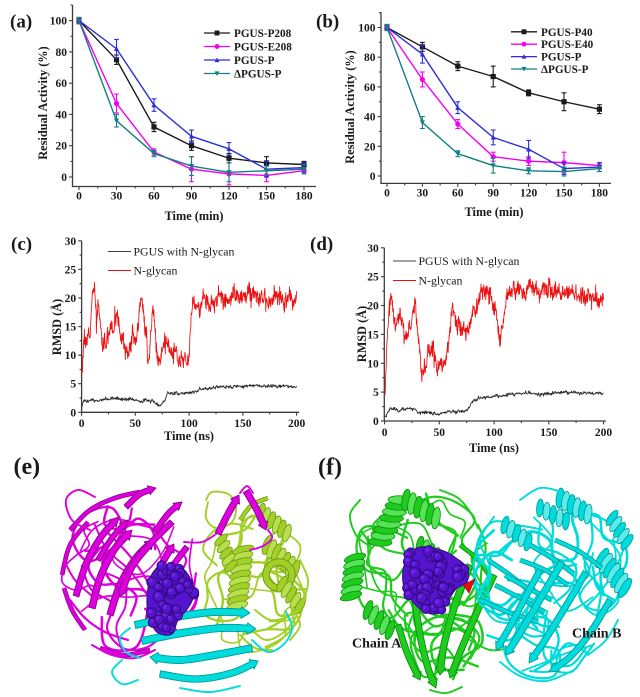 The width and height of the screenshot is (640, 697). Describe the element at coordinates (596, 634) in the screenshot. I see `svg-text: Chain B` at that location.